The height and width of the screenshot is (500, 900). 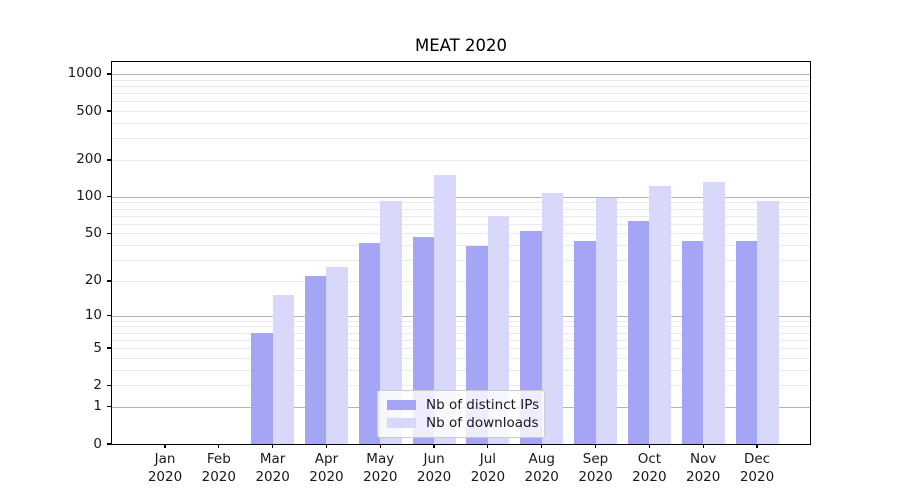 What do you see at coordinates (746, 342) in the screenshot?
I see `bar-ips-dec` at bounding box center [746, 342].